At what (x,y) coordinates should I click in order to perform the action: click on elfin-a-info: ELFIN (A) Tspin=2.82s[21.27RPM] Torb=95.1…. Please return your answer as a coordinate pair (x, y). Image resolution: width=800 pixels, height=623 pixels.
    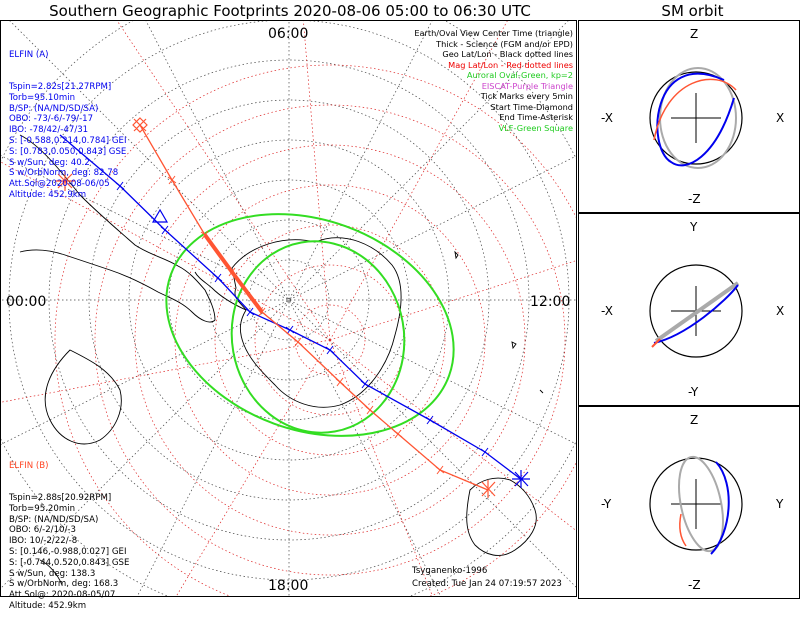
    Looking at the image, I should click on (68, 120).